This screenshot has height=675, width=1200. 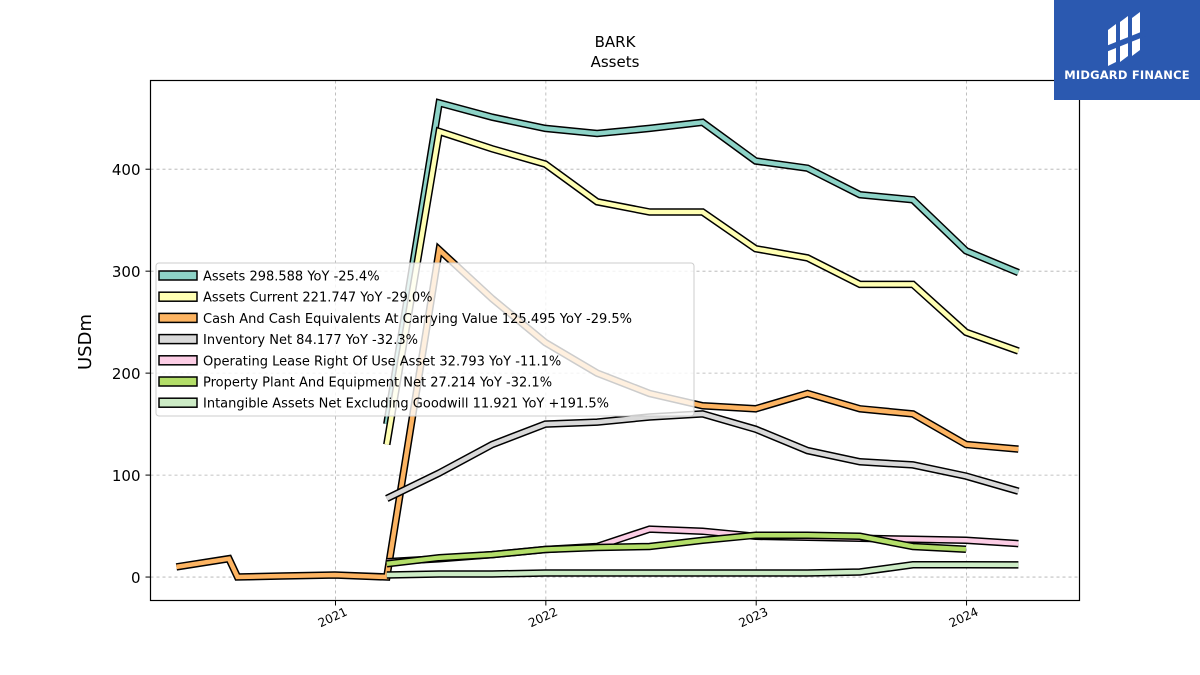 I want to click on legend-entry-label: Assets Current 221.747 YoY -29.0%, so click(x=318, y=298).